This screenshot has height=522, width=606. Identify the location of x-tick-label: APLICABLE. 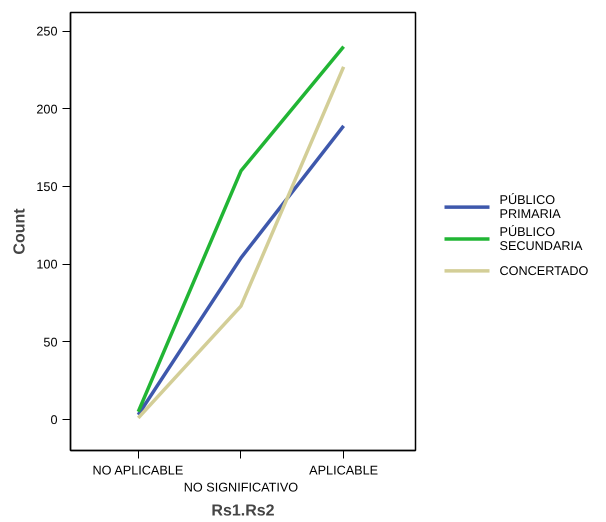
(343, 471).